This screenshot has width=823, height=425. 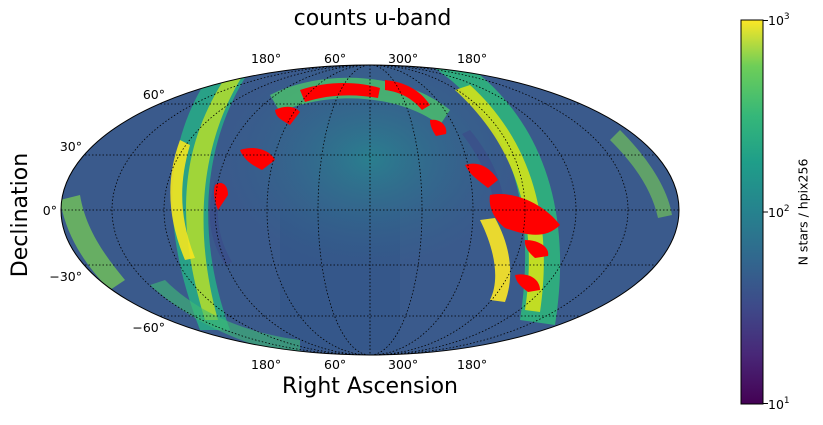 I want to click on red-region-center-lower, so click(x=536, y=249).